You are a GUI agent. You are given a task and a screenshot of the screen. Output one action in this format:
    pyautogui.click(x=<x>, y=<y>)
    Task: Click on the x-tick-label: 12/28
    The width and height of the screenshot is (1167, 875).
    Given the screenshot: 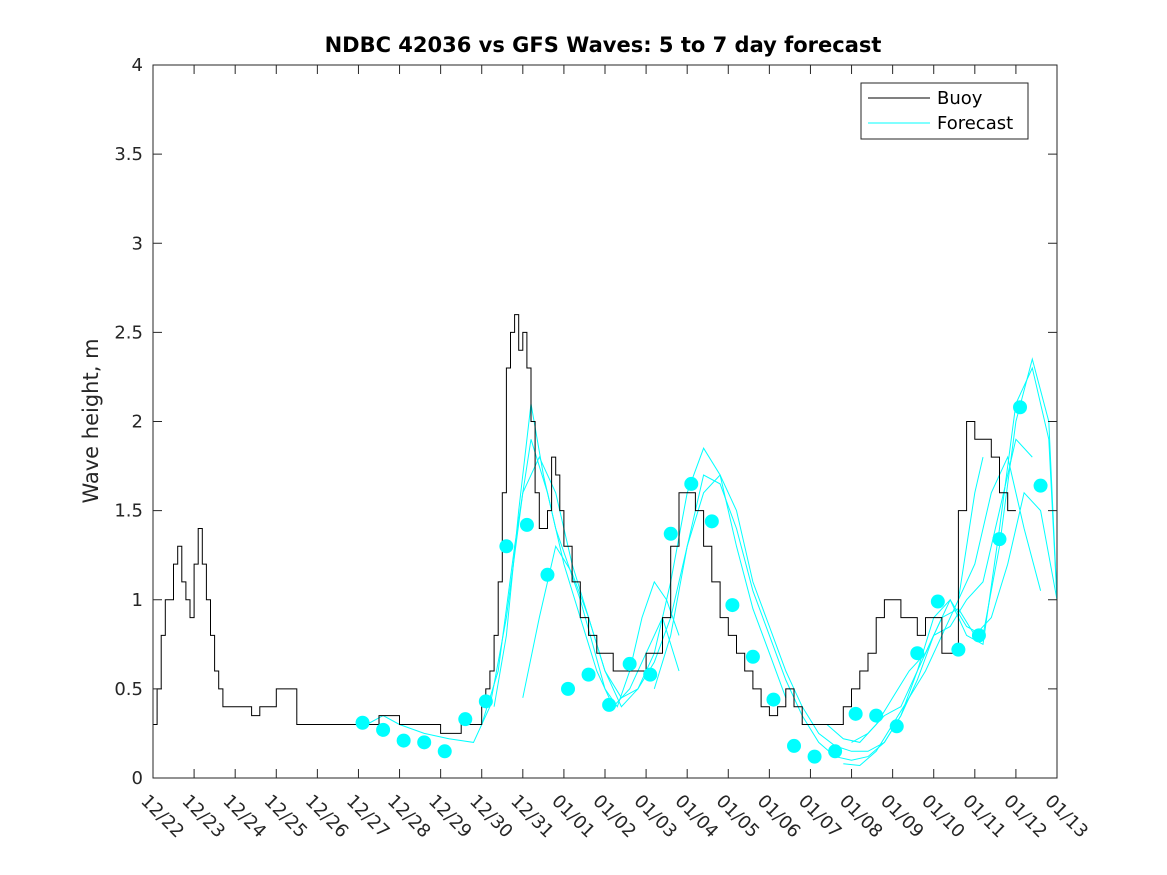 What is the action you would take?
    pyautogui.click(x=409, y=817)
    